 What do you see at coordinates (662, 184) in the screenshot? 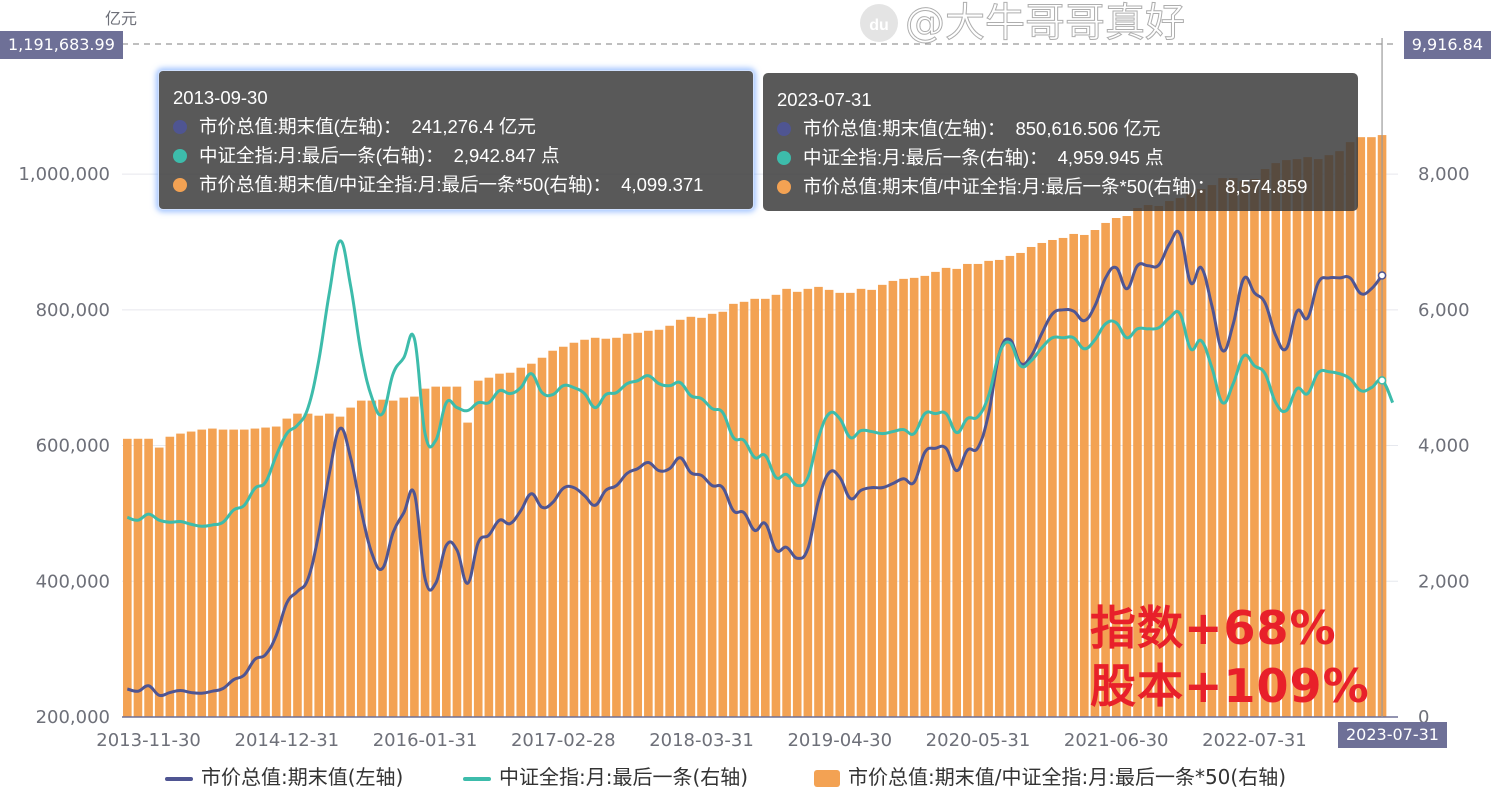
I see `tooltip-value: 4,099.371` at bounding box center [662, 184].